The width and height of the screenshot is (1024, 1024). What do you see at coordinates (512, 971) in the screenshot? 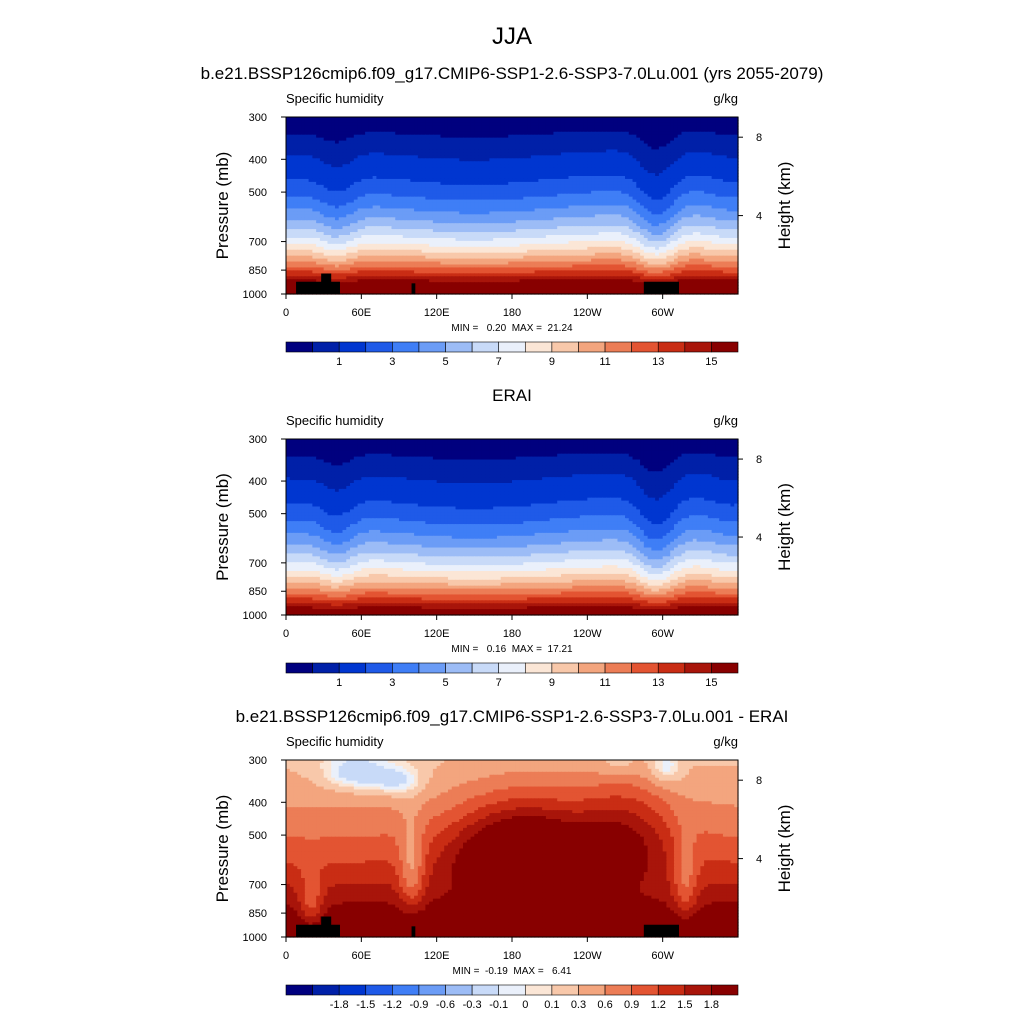
I see `min-max-label: MIN = -0.19 MAX = 6.41` at bounding box center [512, 971].